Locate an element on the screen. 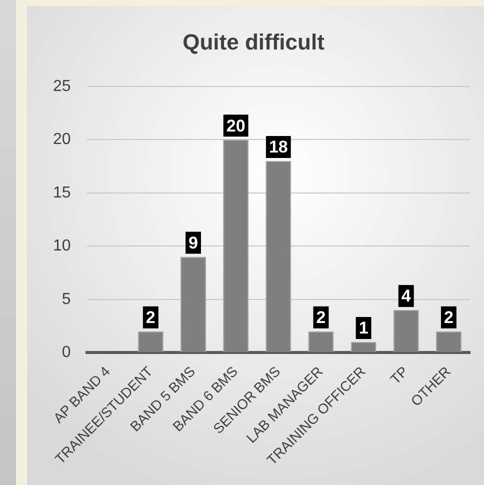  y-tick-label: 15 is located at coordinates (62, 193).